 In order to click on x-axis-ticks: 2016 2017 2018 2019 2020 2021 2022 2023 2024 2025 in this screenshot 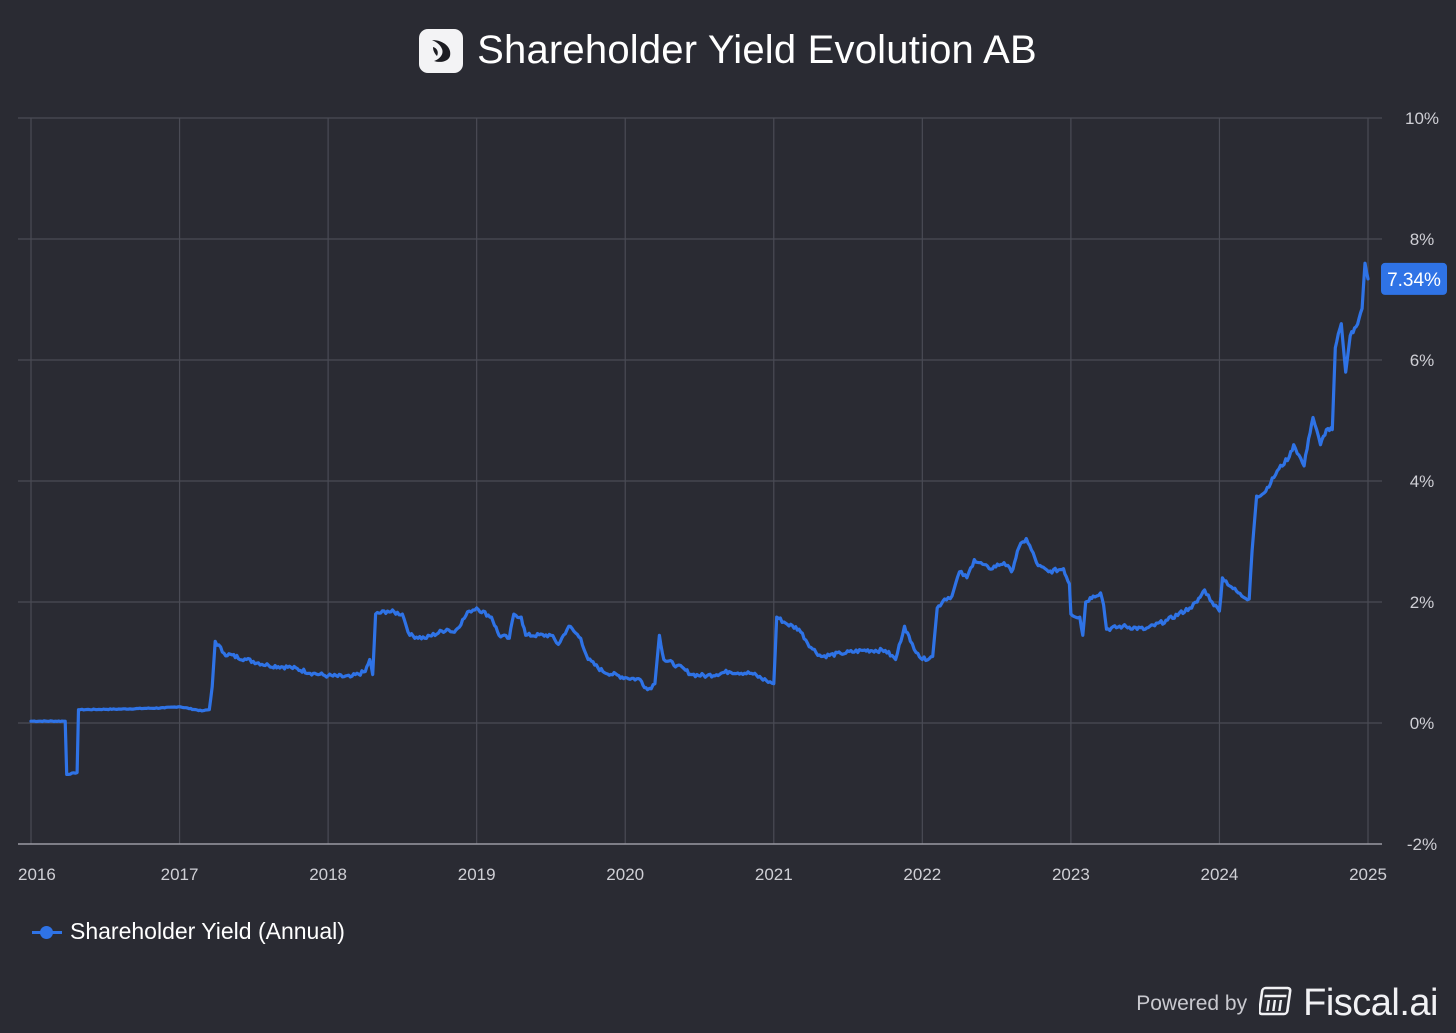, I will do `click(702, 874)`.